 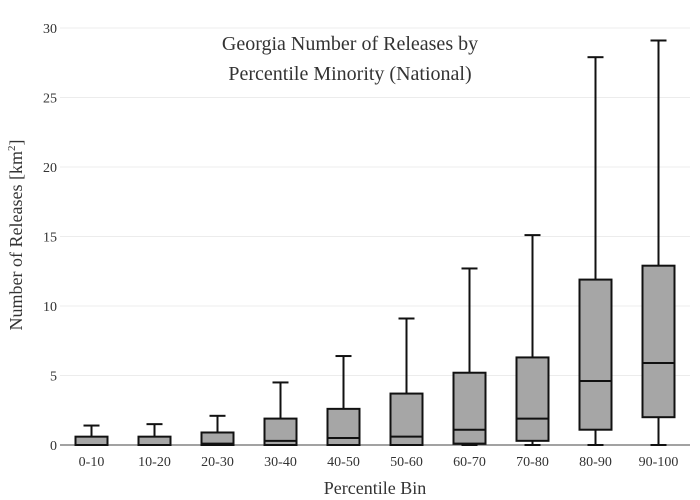 I want to click on x-tick-label: 80-90, so click(x=595, y=462).